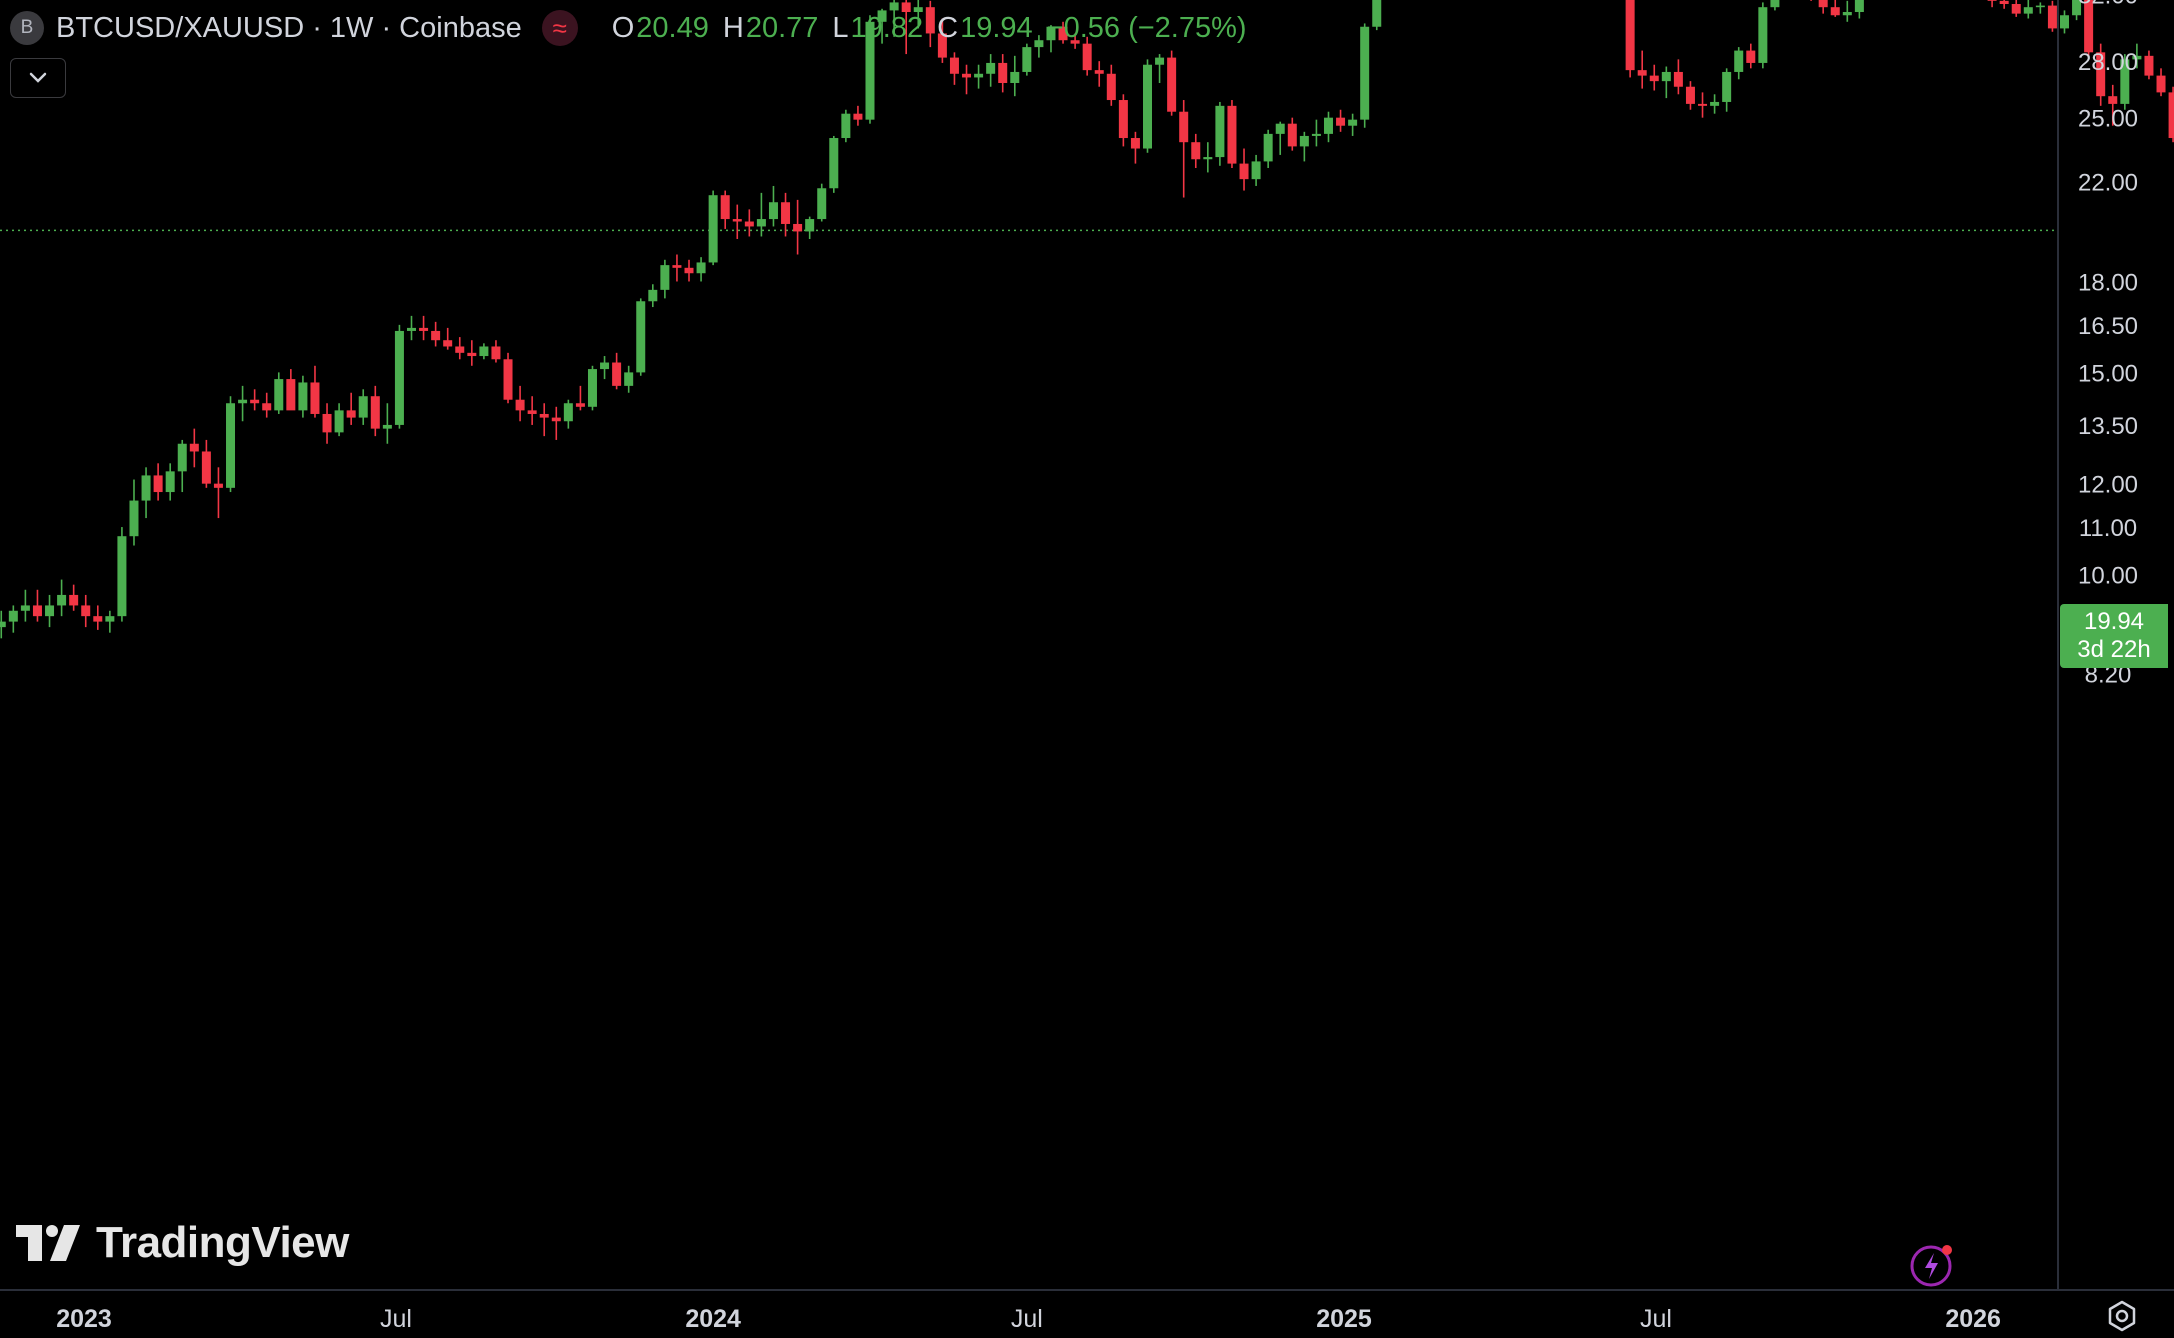 The width and height of the screenshot is (2174, 1338). What do you see at coordinates (182, 1243) in the screenshot?
I see `tradingview-watermark: TradingView` at bounding box center [182, 1243].